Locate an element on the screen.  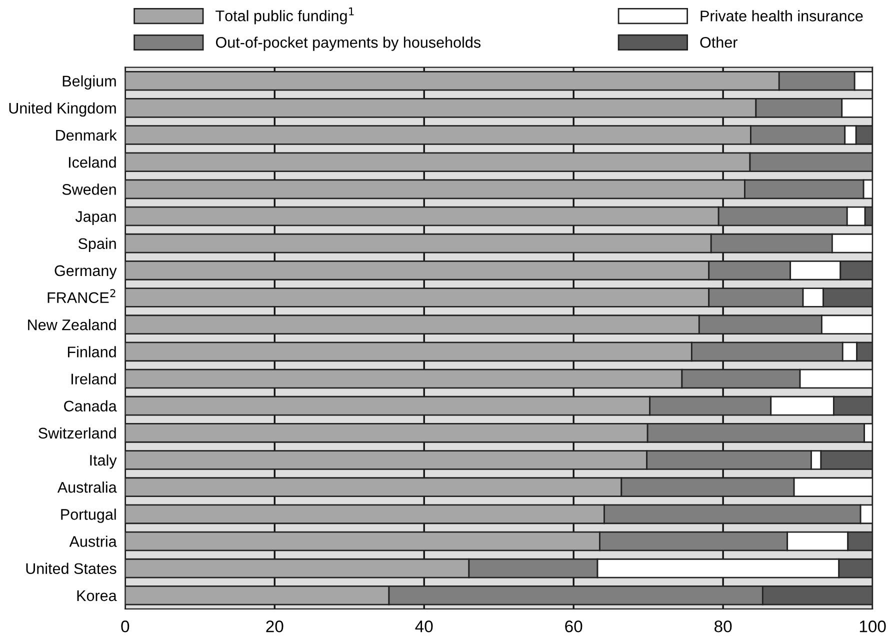
x-tick-label: 100 is located at coordinates (873, 626).